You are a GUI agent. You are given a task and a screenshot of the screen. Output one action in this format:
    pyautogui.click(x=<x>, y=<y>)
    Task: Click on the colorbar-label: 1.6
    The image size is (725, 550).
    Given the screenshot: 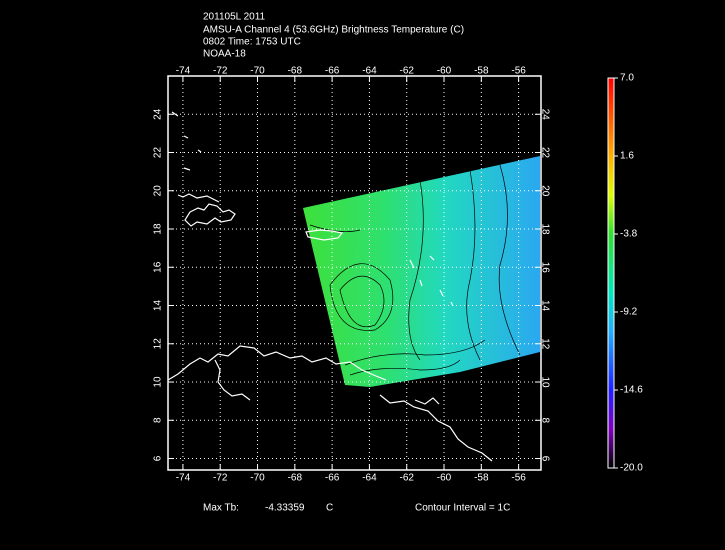 What is the action you would take?
    pyautogui.click(x=627, y=156)
    